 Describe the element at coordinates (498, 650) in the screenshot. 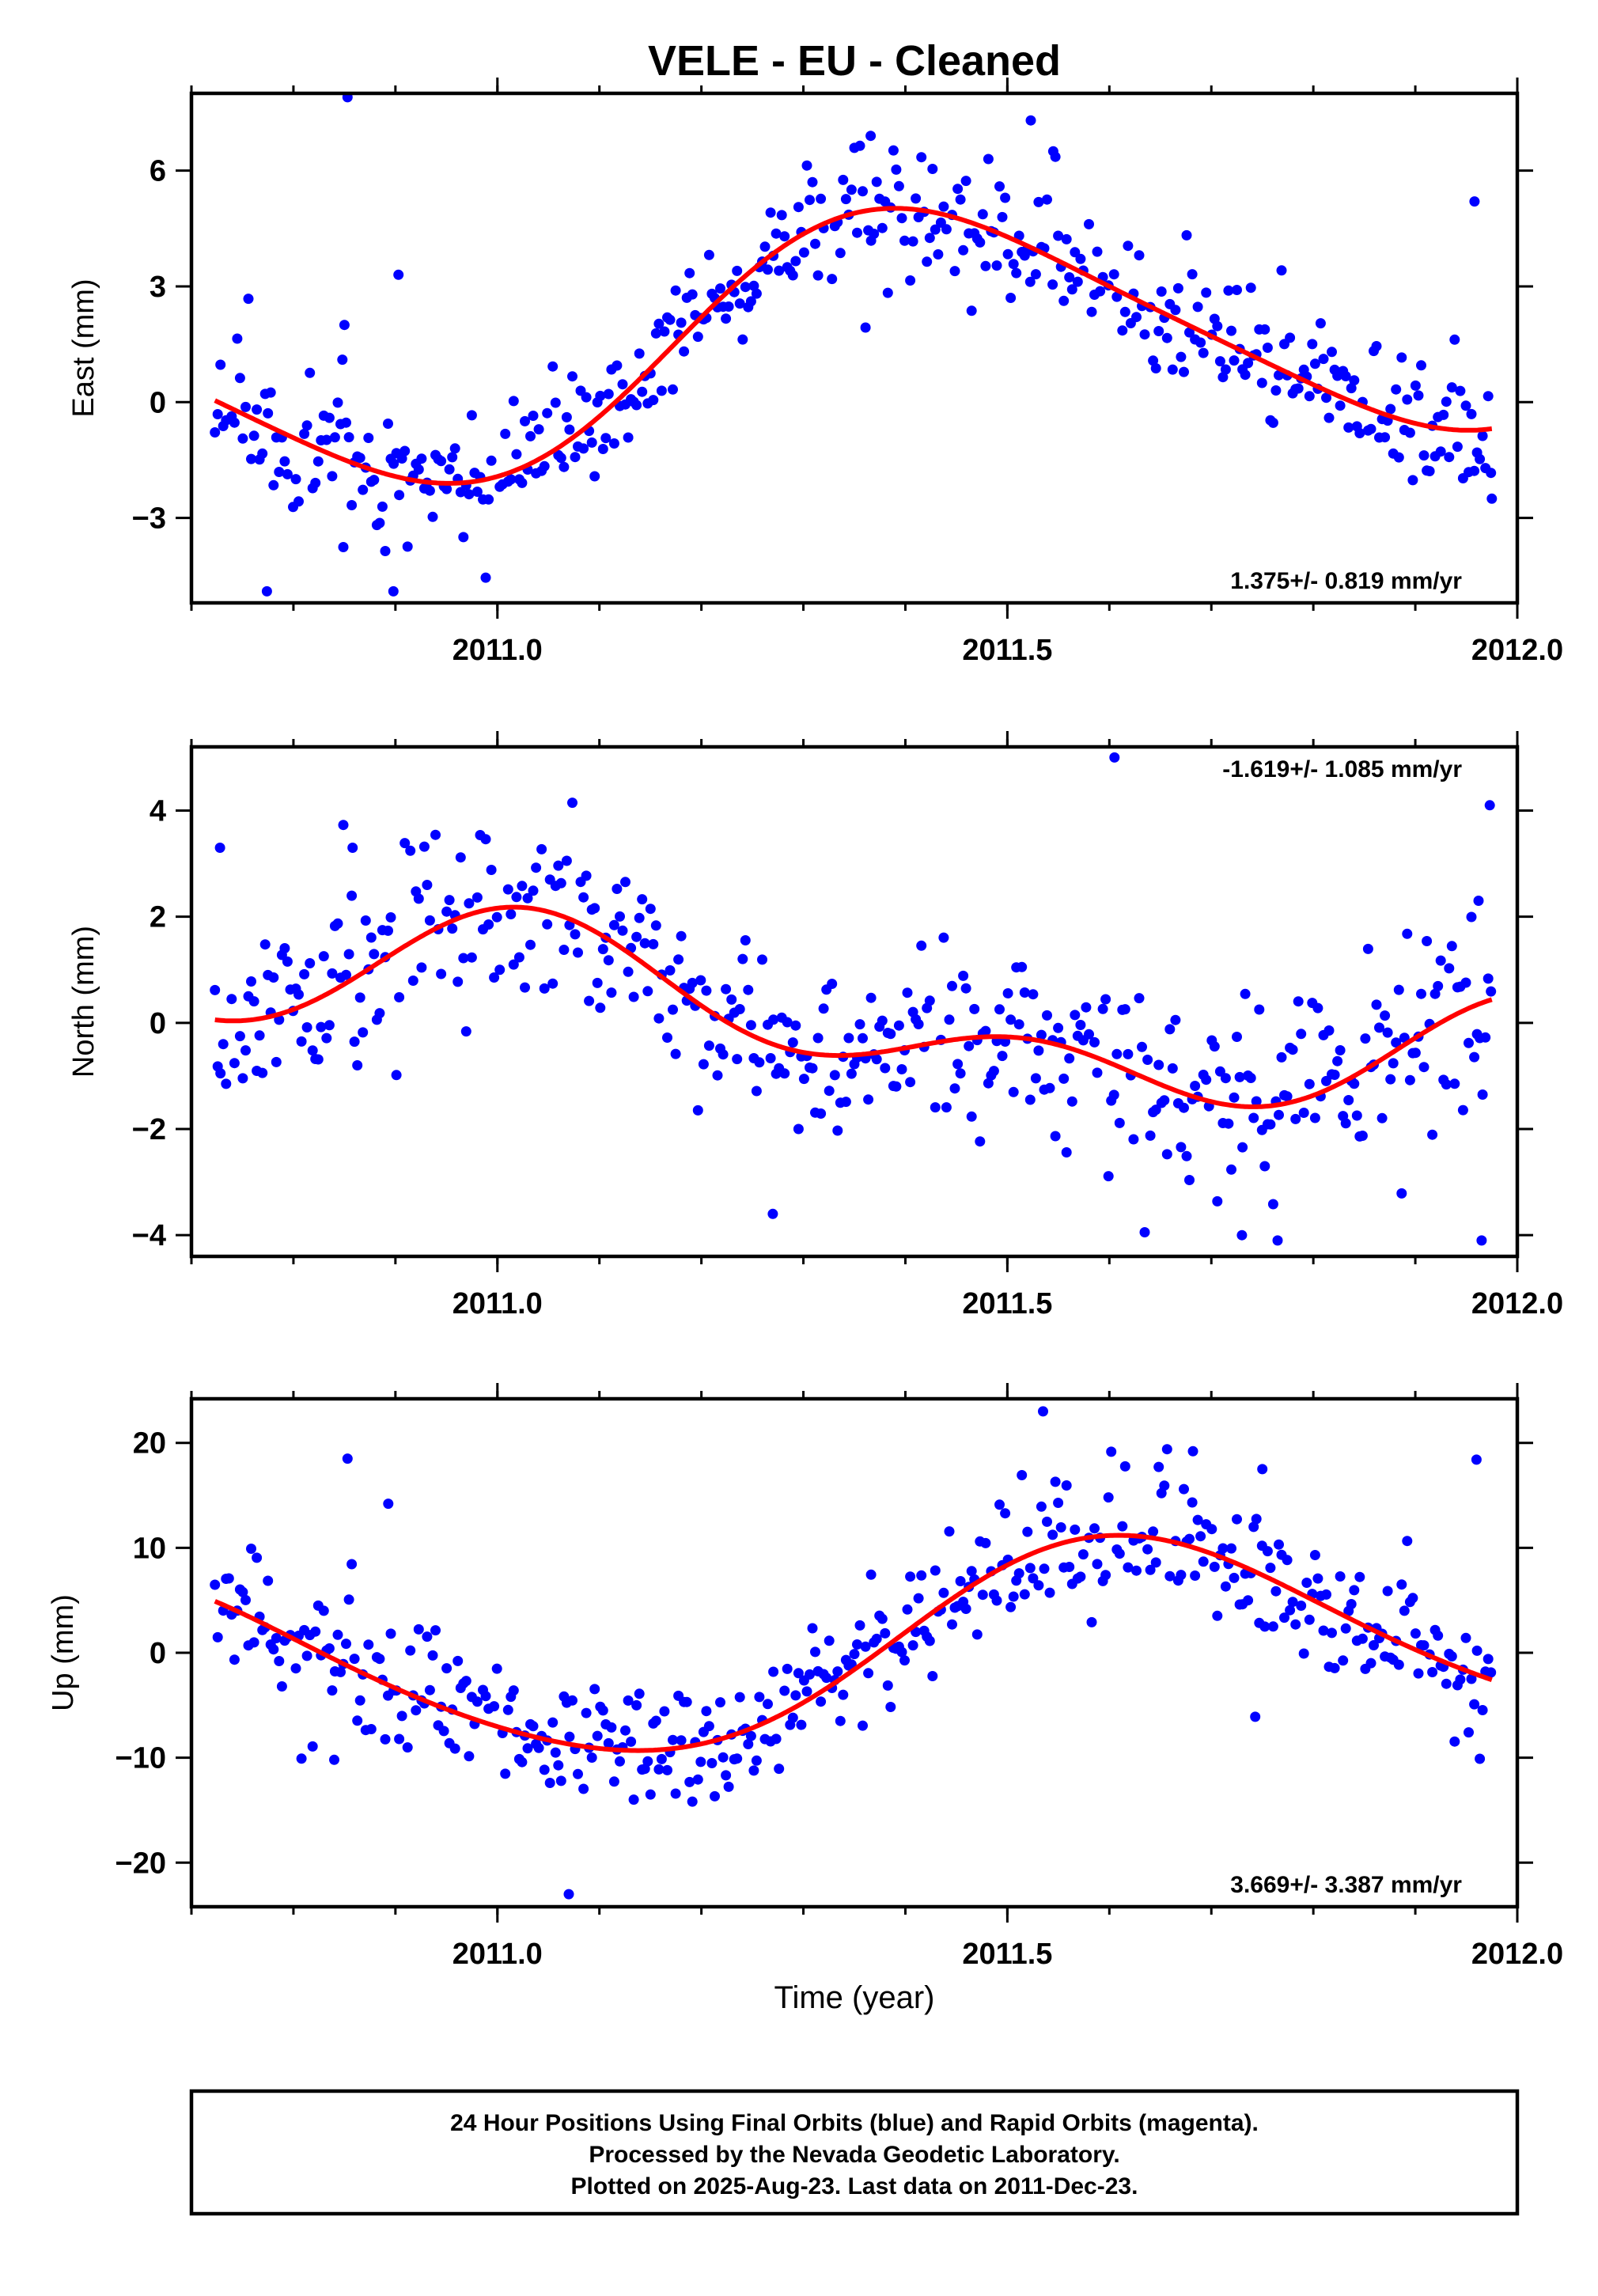

I see `east-x-tick-label: 2011.0` at that location.